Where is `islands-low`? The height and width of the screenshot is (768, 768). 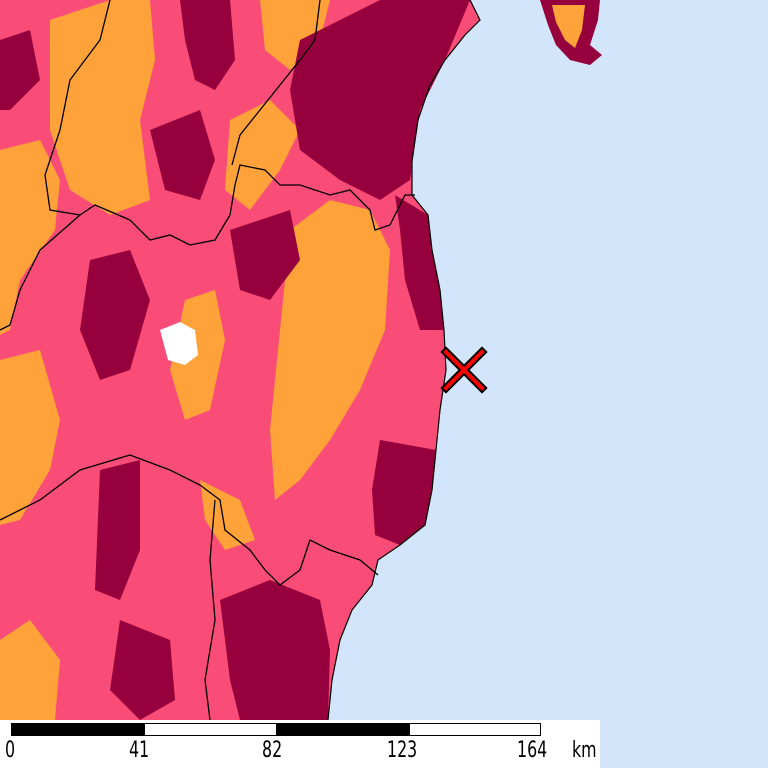
islands-low is located at coordinates (568, 26).